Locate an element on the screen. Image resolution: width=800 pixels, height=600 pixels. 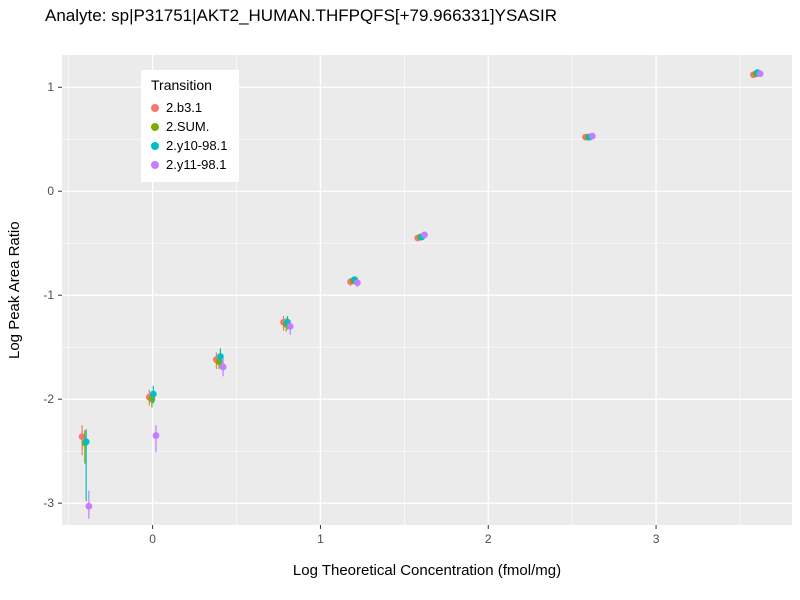
legend-item-label: 2.b3.1 is located at coordinates (184, 107).